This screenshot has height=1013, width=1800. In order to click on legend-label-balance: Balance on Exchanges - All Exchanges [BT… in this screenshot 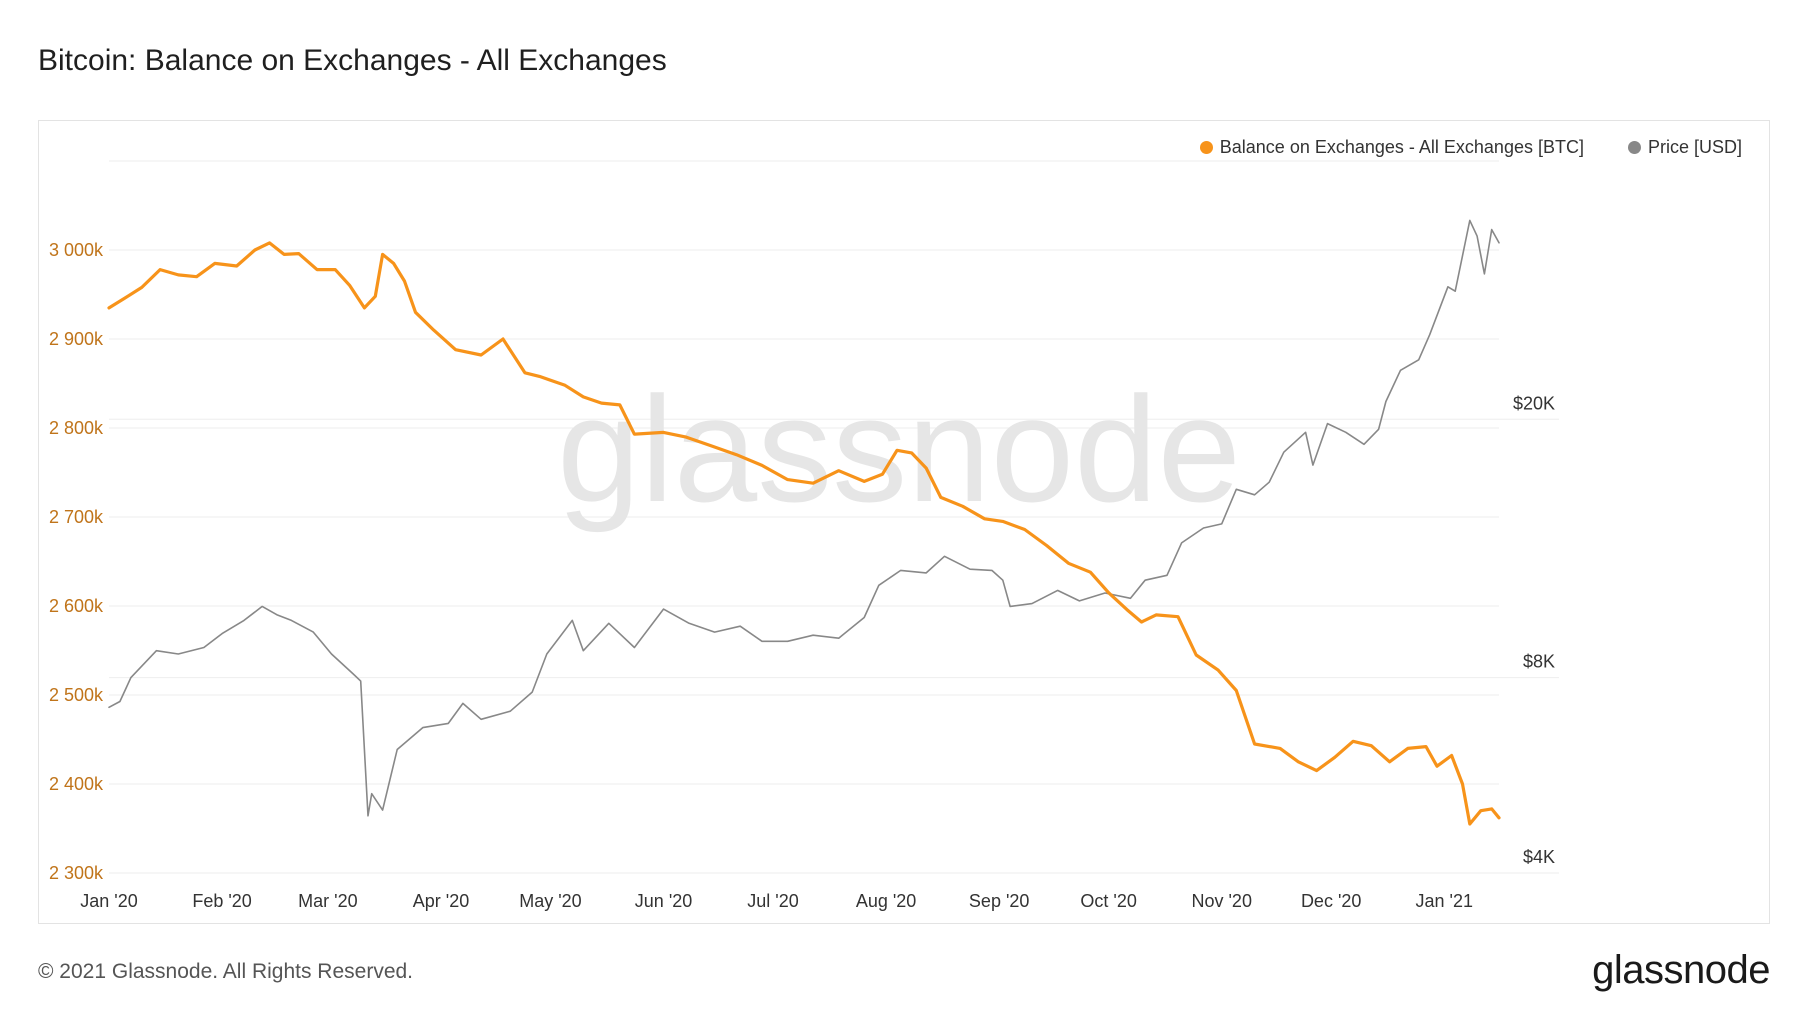, I will do `click(1401, 147)`.